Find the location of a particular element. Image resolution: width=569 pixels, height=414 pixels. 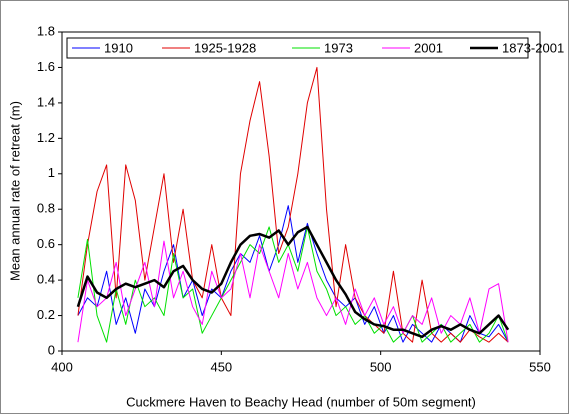

y-tick-label: 0.6 is located at coordinates (46, 243).